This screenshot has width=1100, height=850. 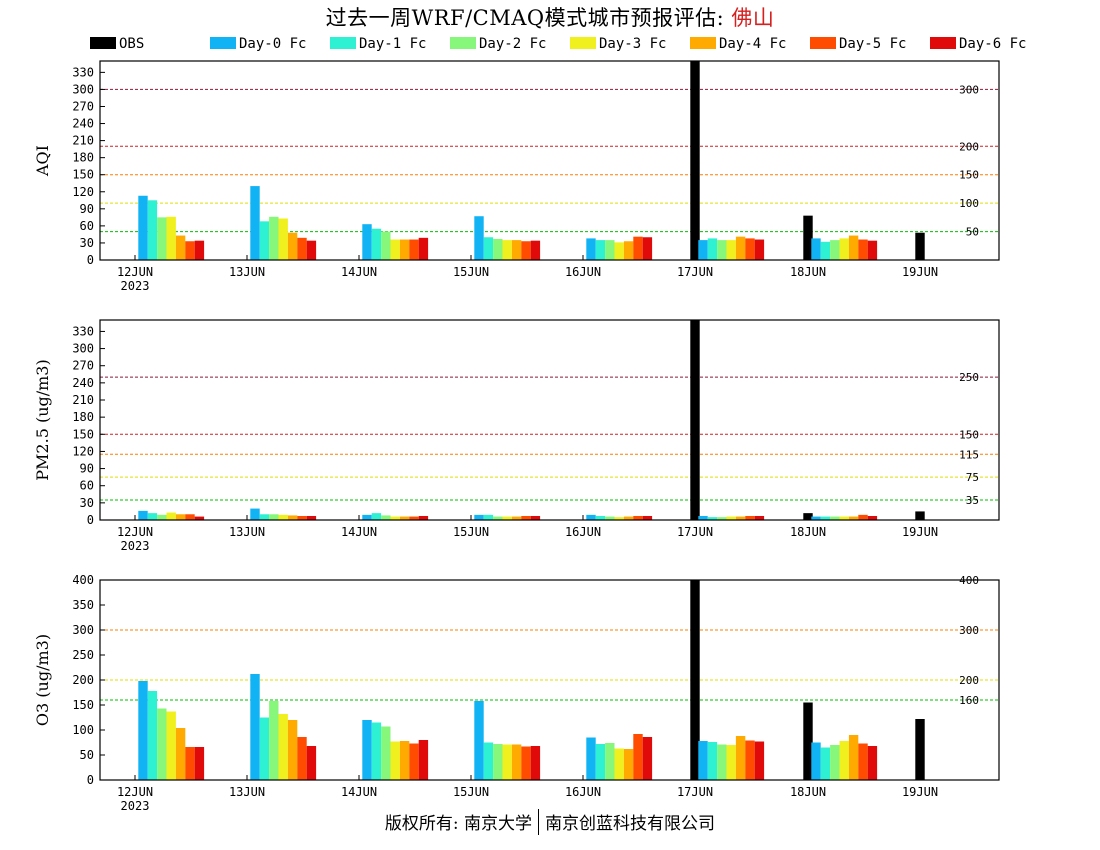 What do you see at coordinates (618, 45) in the screenshot?
I see `legend-item: Day-3 Fc` at bounding box center [618, 45].